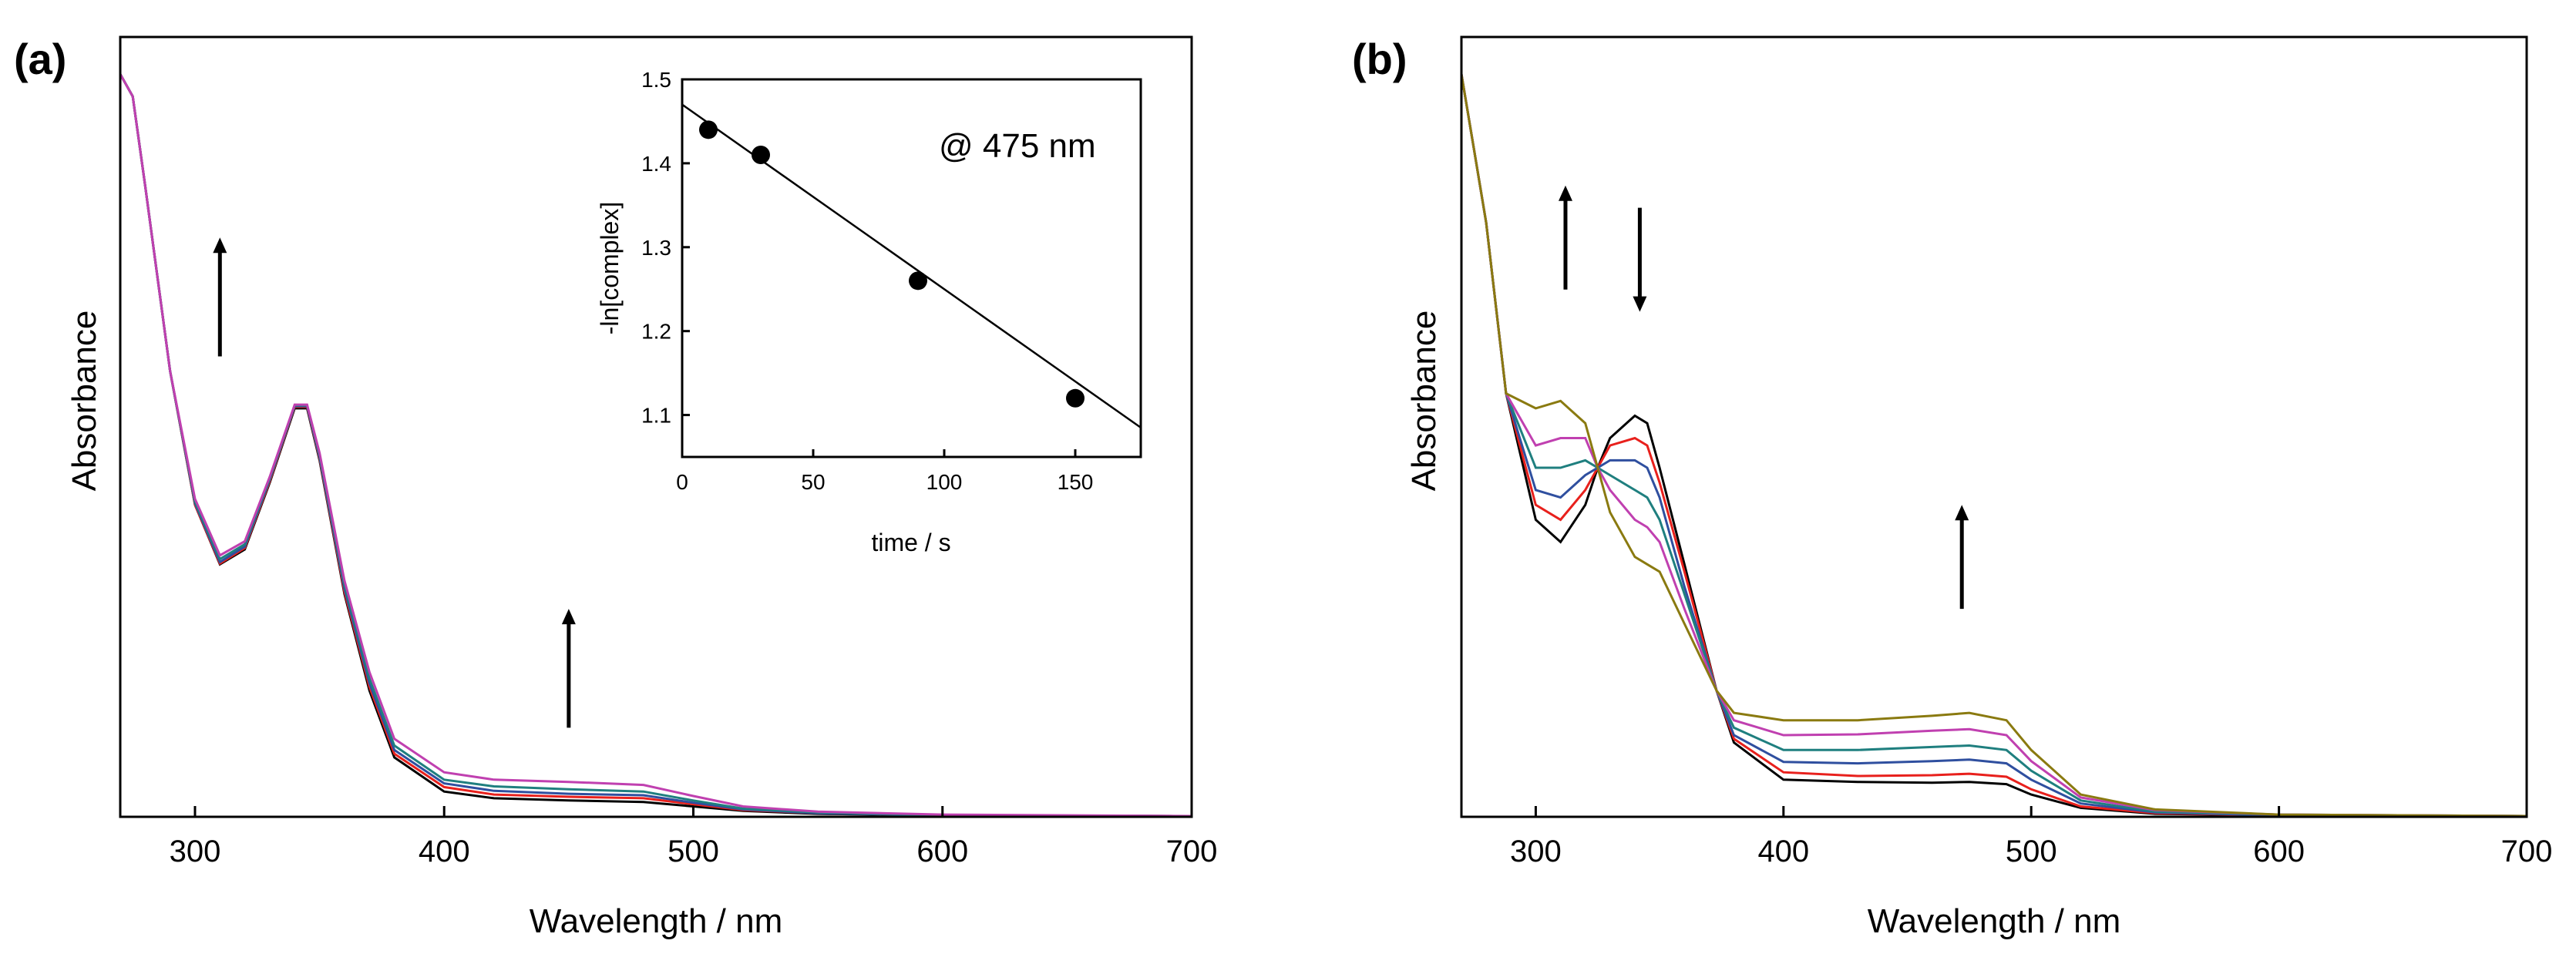 This screenshot has width=2576, height=964. Describe the element at coordinates (1076, 482) in the screenshot. I see `inset-x-tick-label: 150` at that location.